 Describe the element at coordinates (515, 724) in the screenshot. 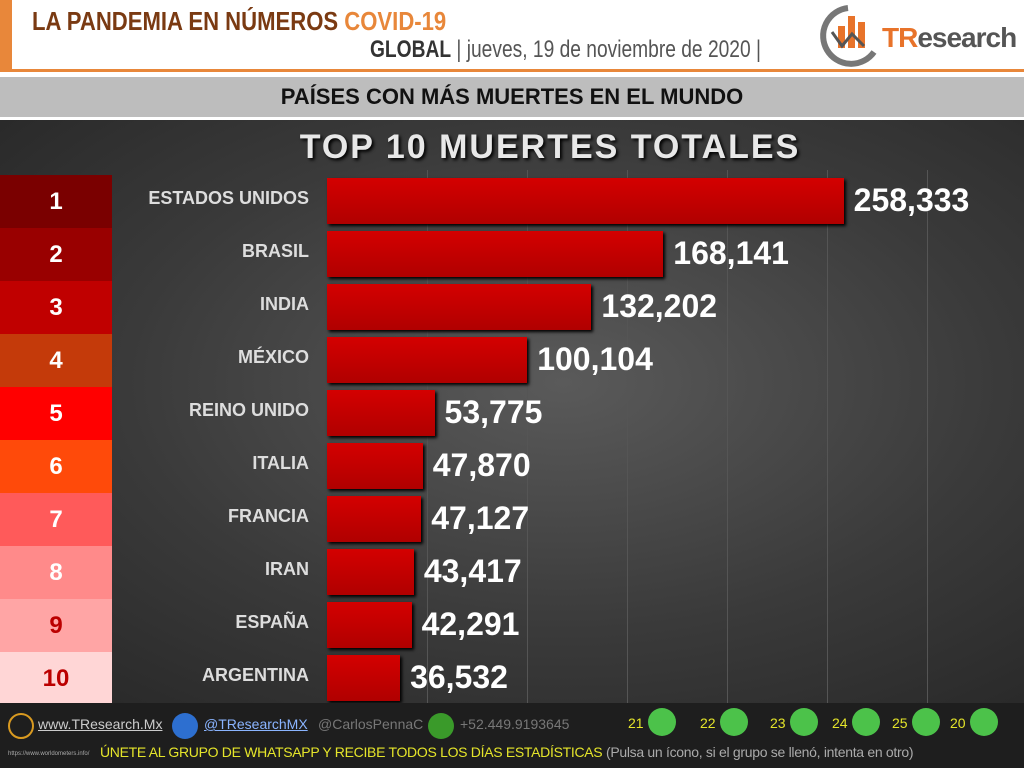

I see `phone: +52.449.9193645` at that location.